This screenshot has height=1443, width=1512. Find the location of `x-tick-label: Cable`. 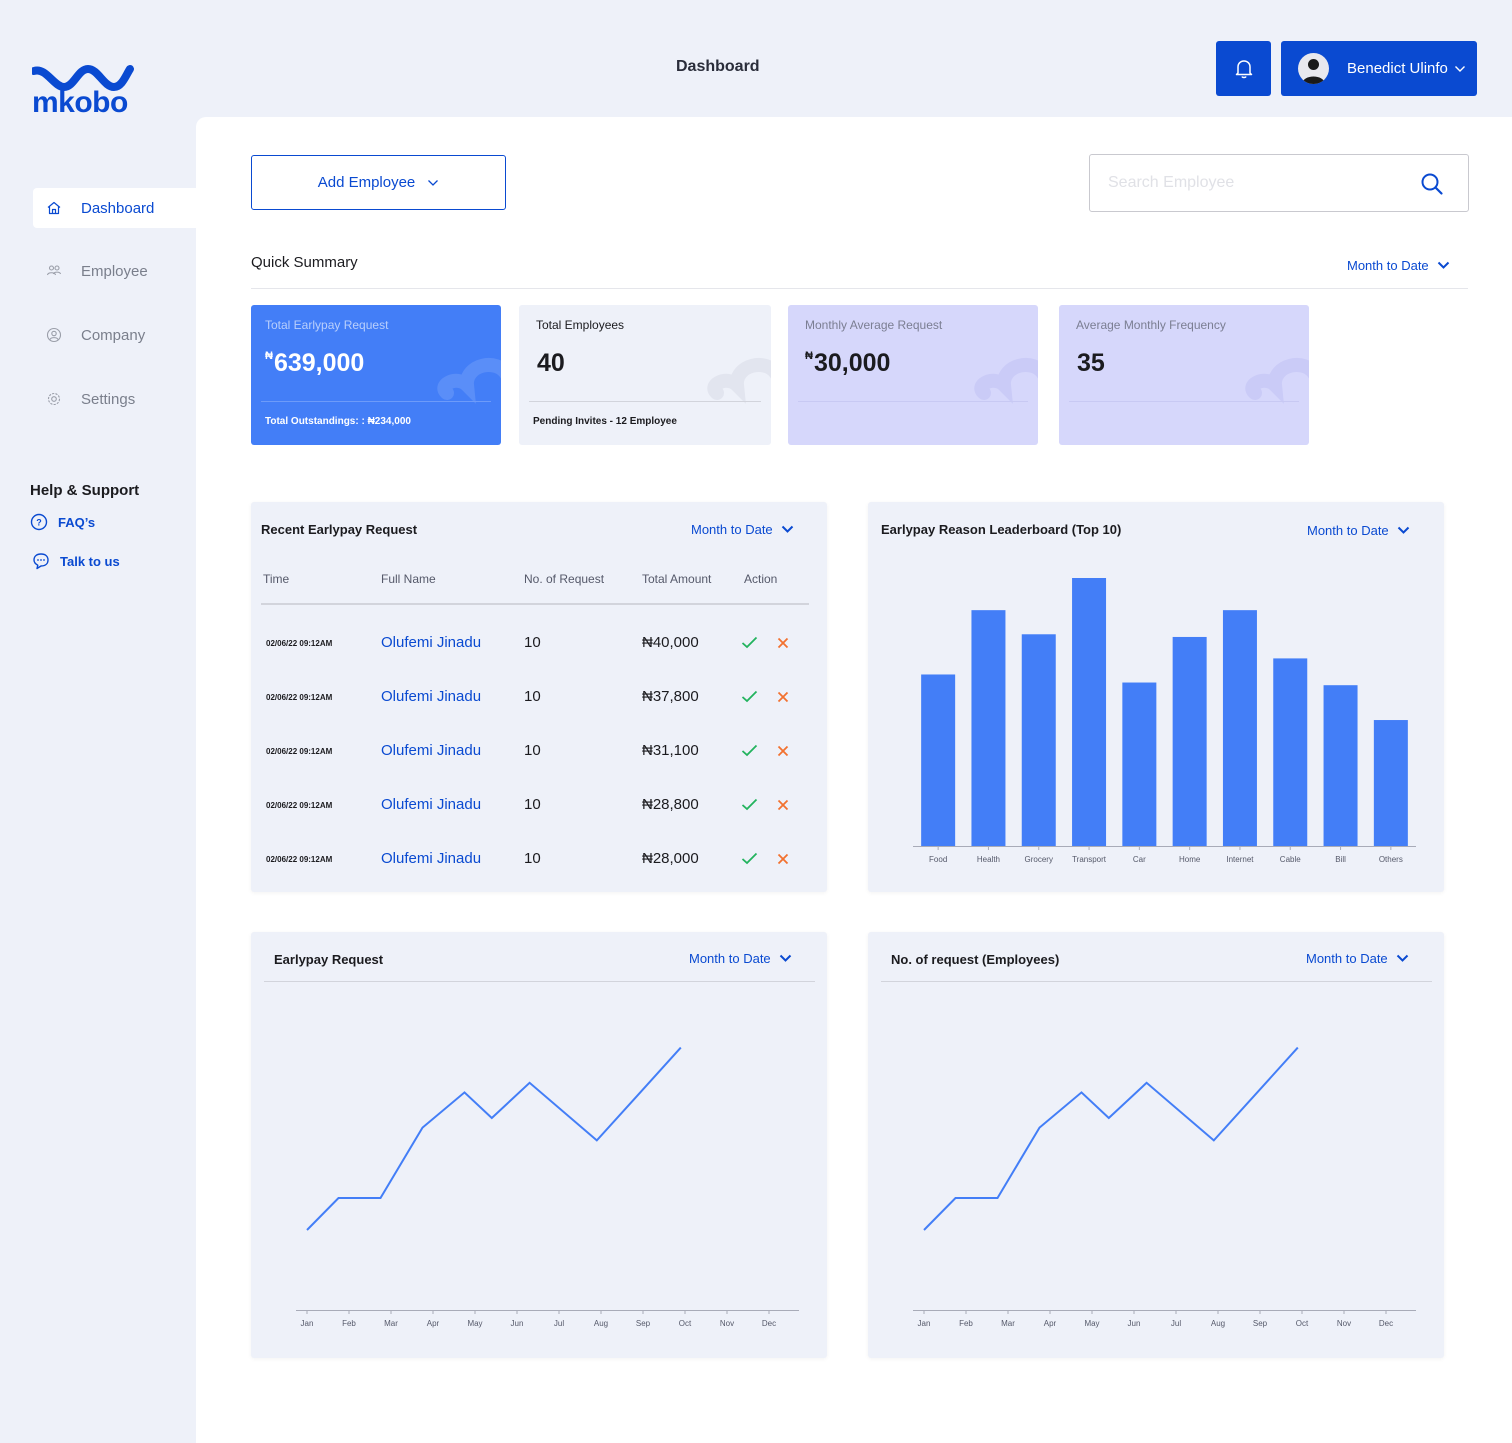

x-tick-label: Cable is located at coordinates (1290, 859).